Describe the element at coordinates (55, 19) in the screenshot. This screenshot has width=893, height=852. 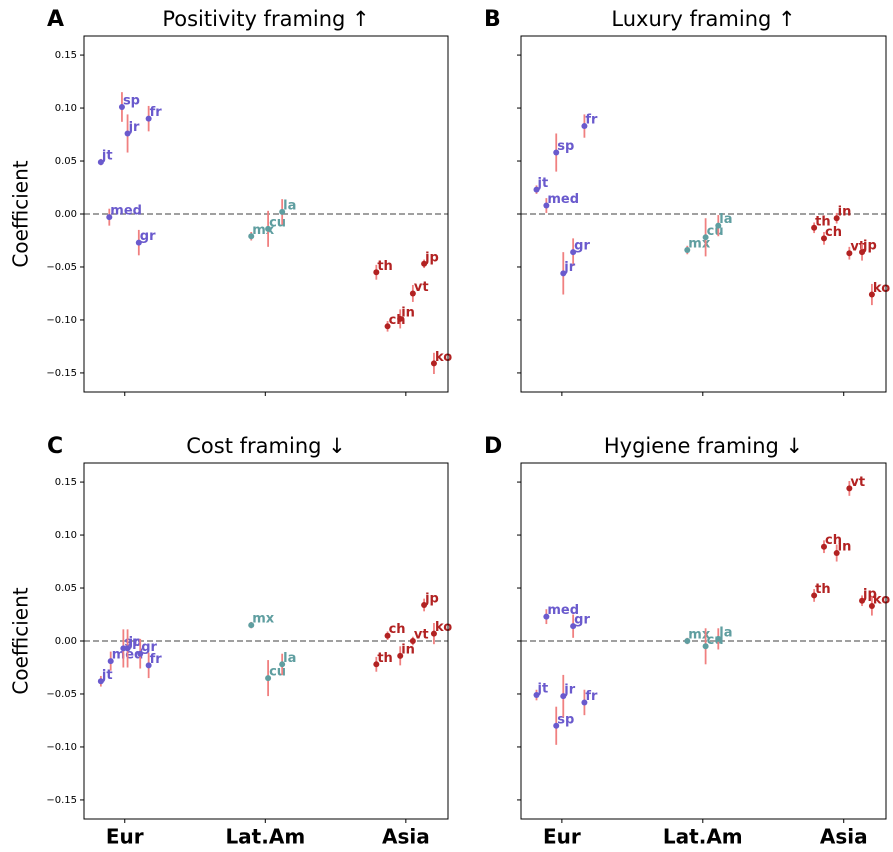
I see `panel-letter: A` at that location.